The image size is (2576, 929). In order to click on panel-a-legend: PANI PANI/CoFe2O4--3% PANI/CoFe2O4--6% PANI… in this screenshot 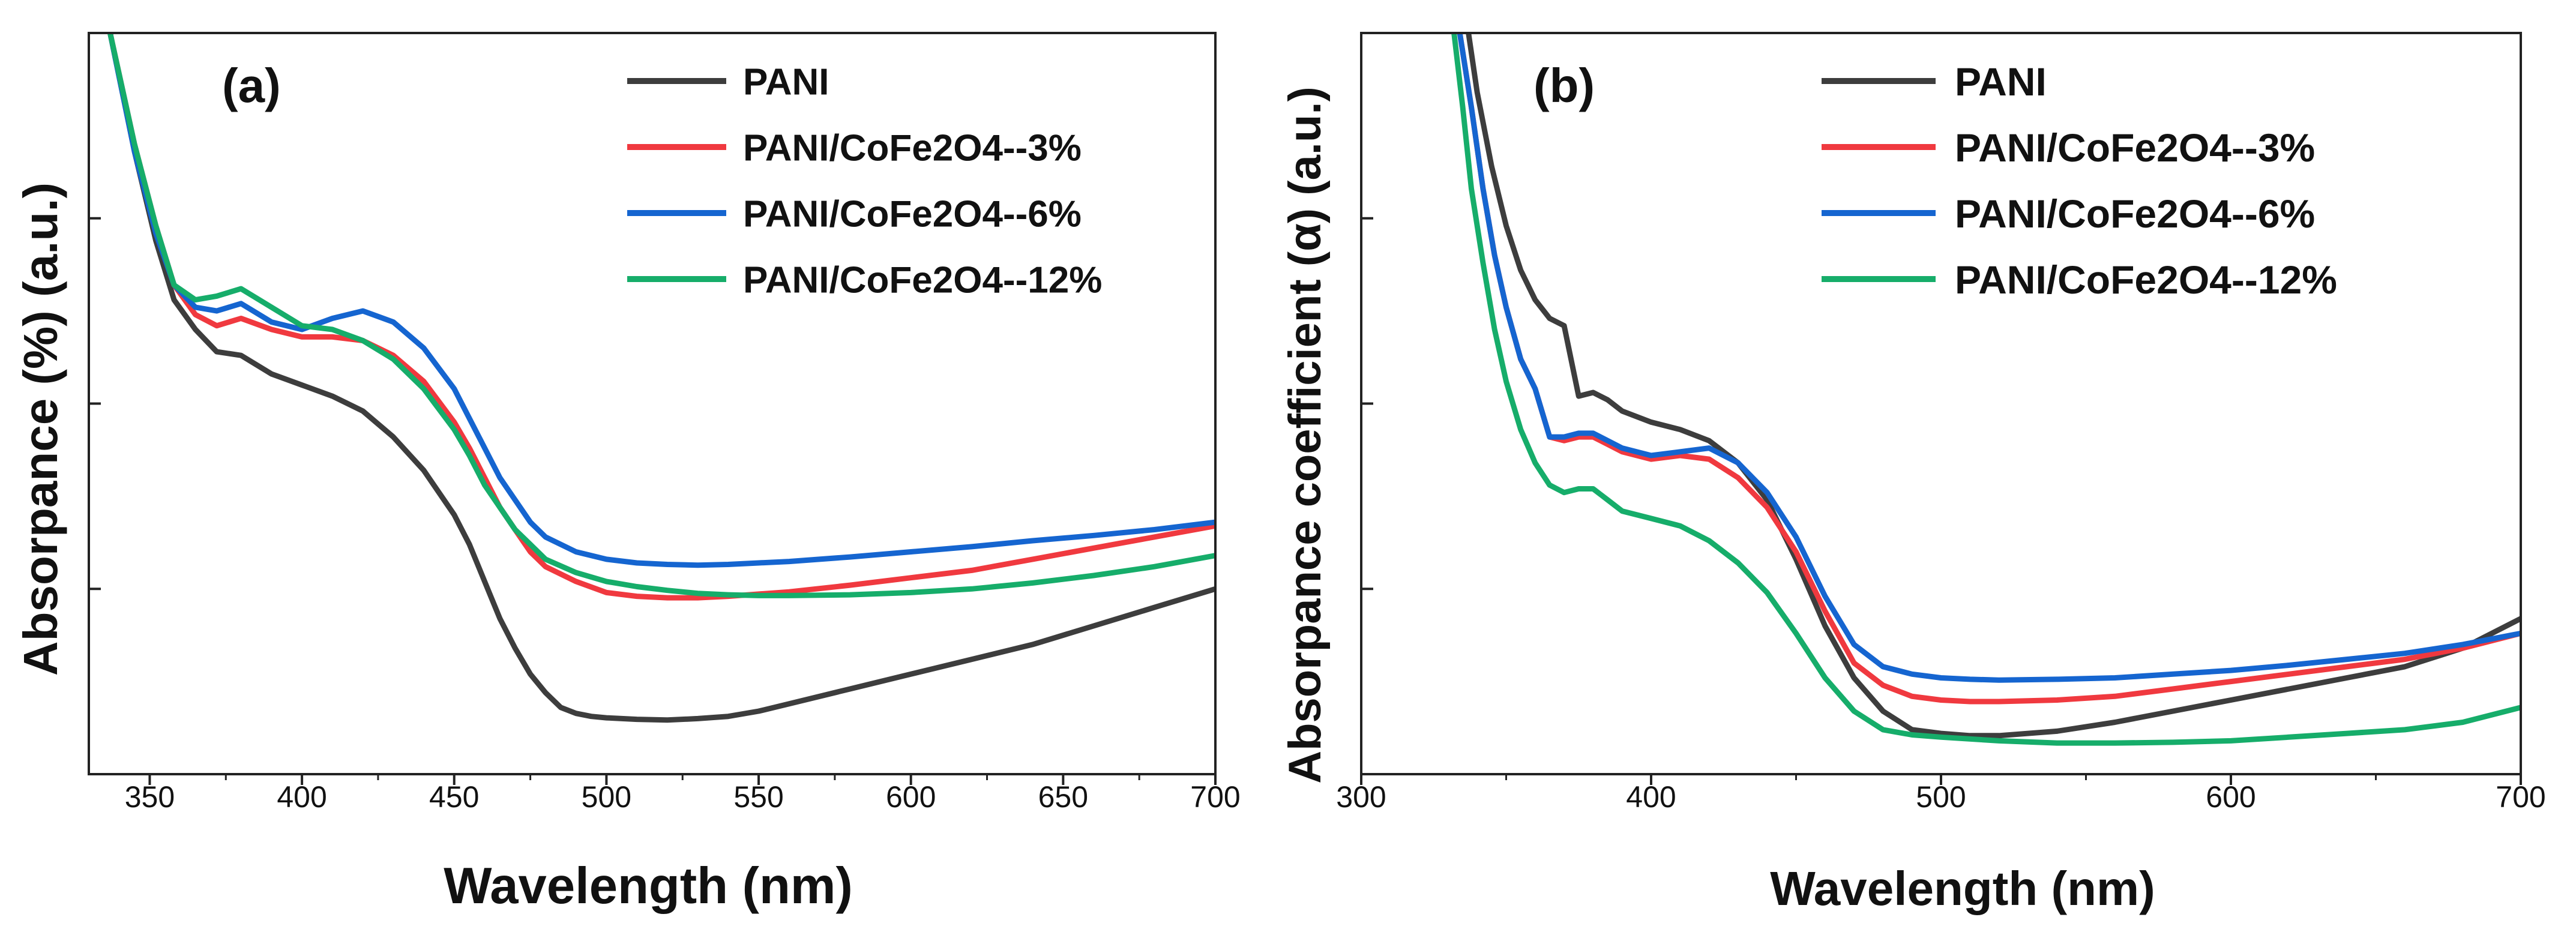, I will do `click(865, 181)`.